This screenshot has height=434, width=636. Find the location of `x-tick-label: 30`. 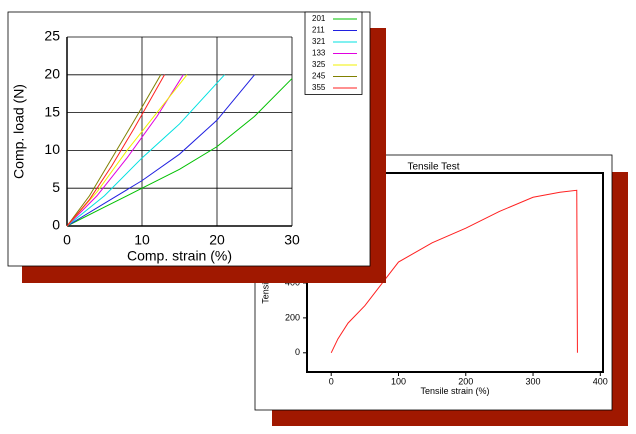

x-tick-label: 30 is located at coordinates (292, 239).